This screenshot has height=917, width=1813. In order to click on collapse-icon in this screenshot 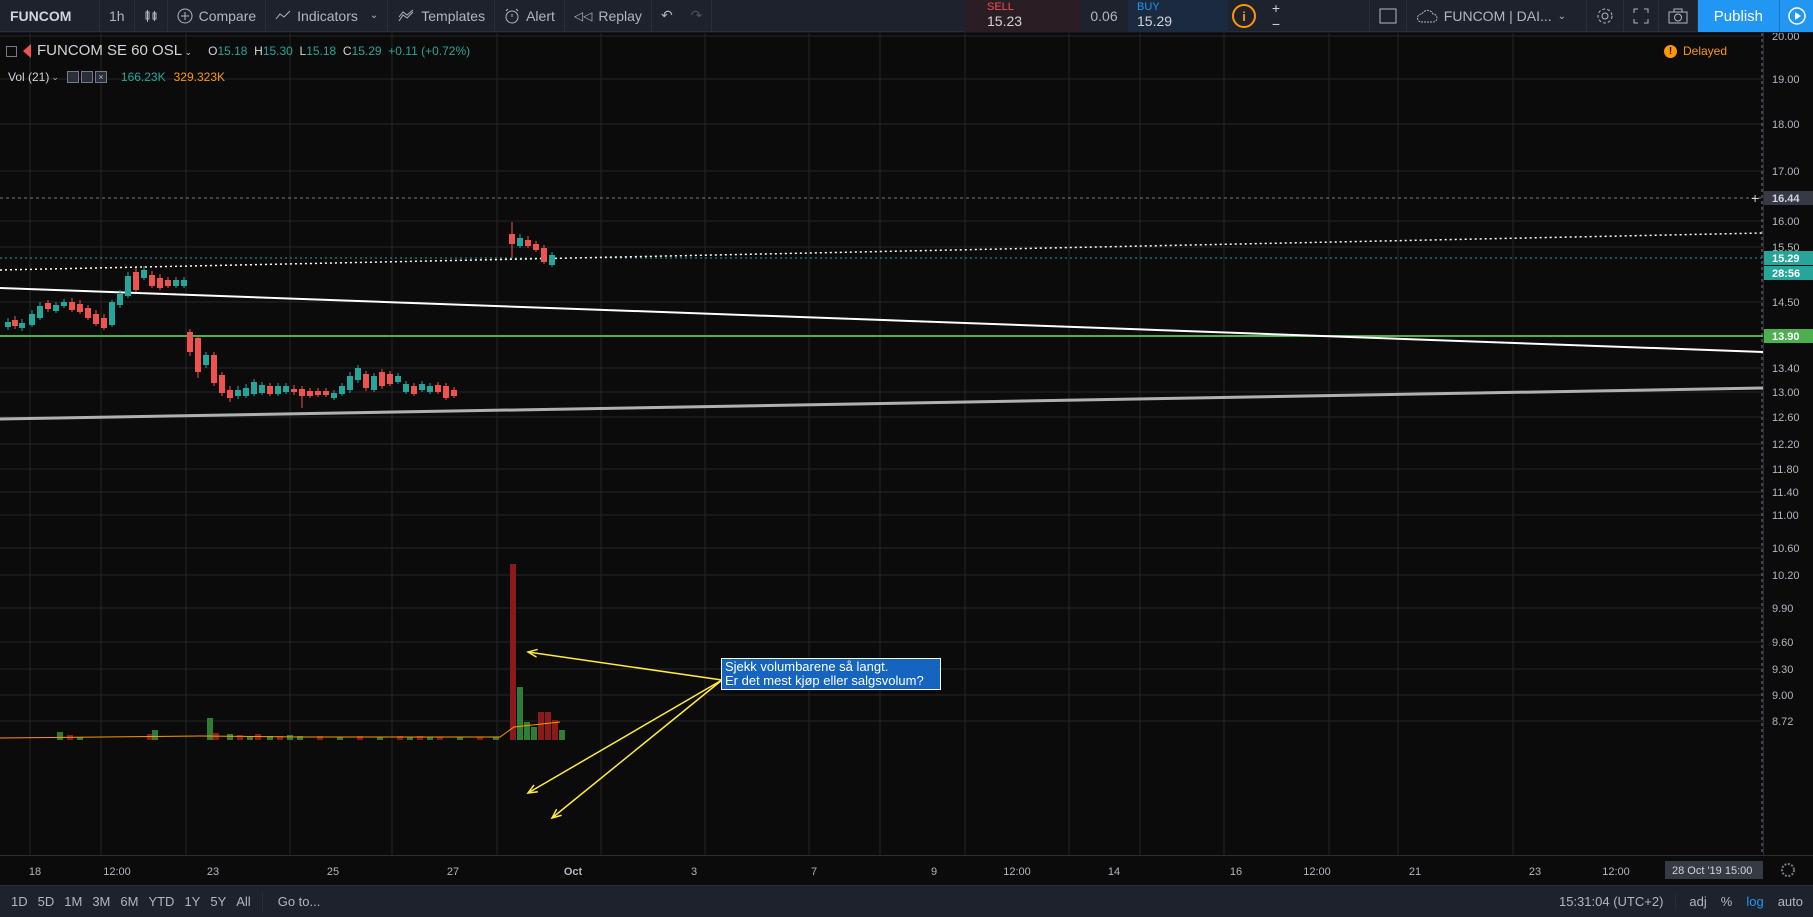, I will do `click(11, 51)`.